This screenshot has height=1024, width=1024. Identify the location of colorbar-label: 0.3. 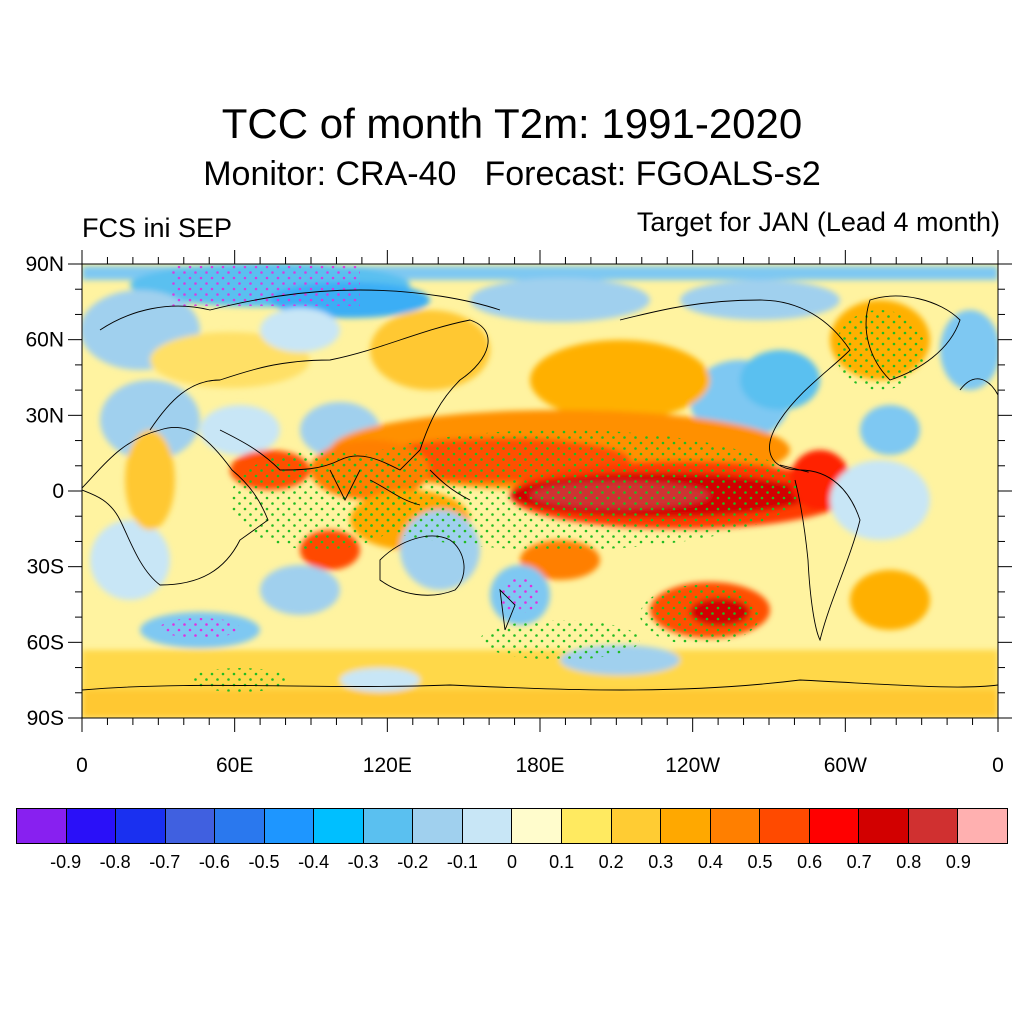
(661, 862).